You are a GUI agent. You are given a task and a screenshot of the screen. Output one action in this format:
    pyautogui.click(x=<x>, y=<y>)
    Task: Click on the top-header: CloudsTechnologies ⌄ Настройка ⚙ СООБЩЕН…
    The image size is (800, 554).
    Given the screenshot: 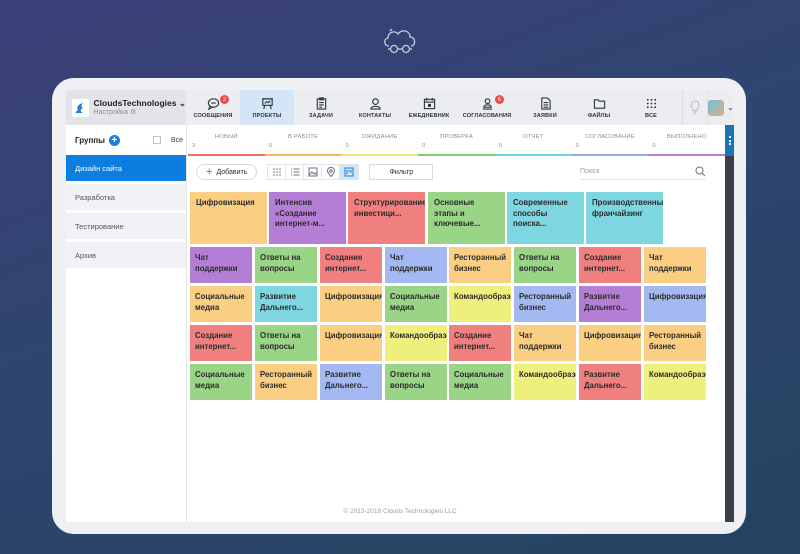 What is the action you would take?
    pyautogui.click(x=400, y=107)
    